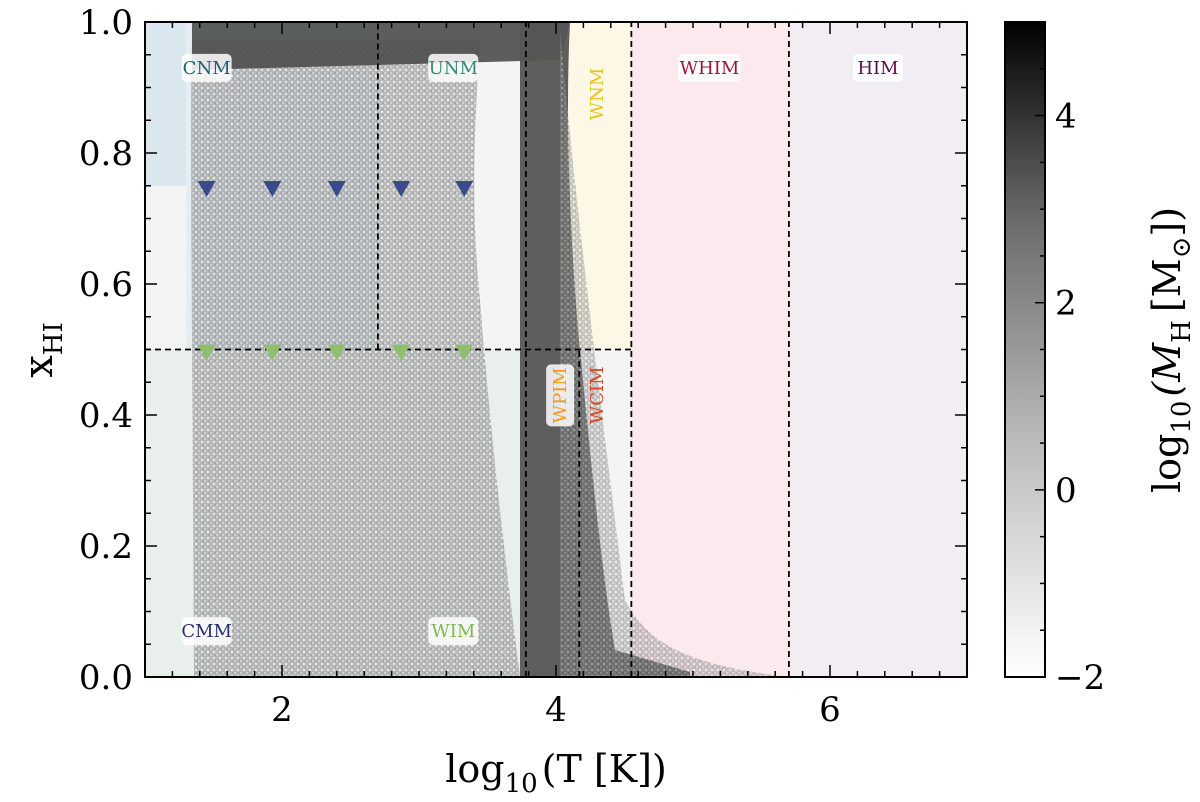 The height and width of the screenshot is (802, 1200). Describe the element at coordinates (1167, 285) in the screenshot. I see `cb-title-unit: [M` at that location.